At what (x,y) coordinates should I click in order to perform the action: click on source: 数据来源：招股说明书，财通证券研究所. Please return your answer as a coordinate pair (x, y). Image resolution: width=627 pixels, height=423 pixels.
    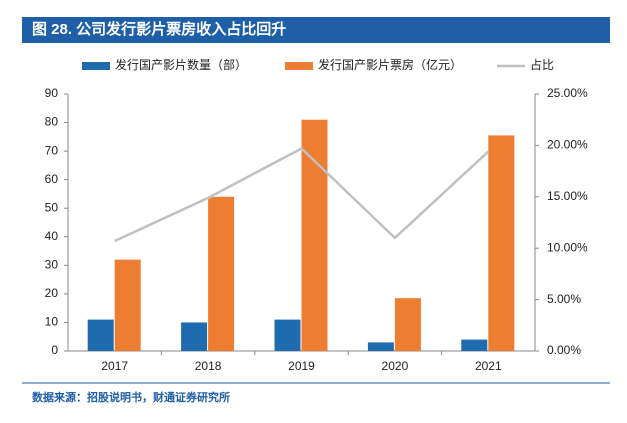
    Looking at the image, I should click on (131, 397).